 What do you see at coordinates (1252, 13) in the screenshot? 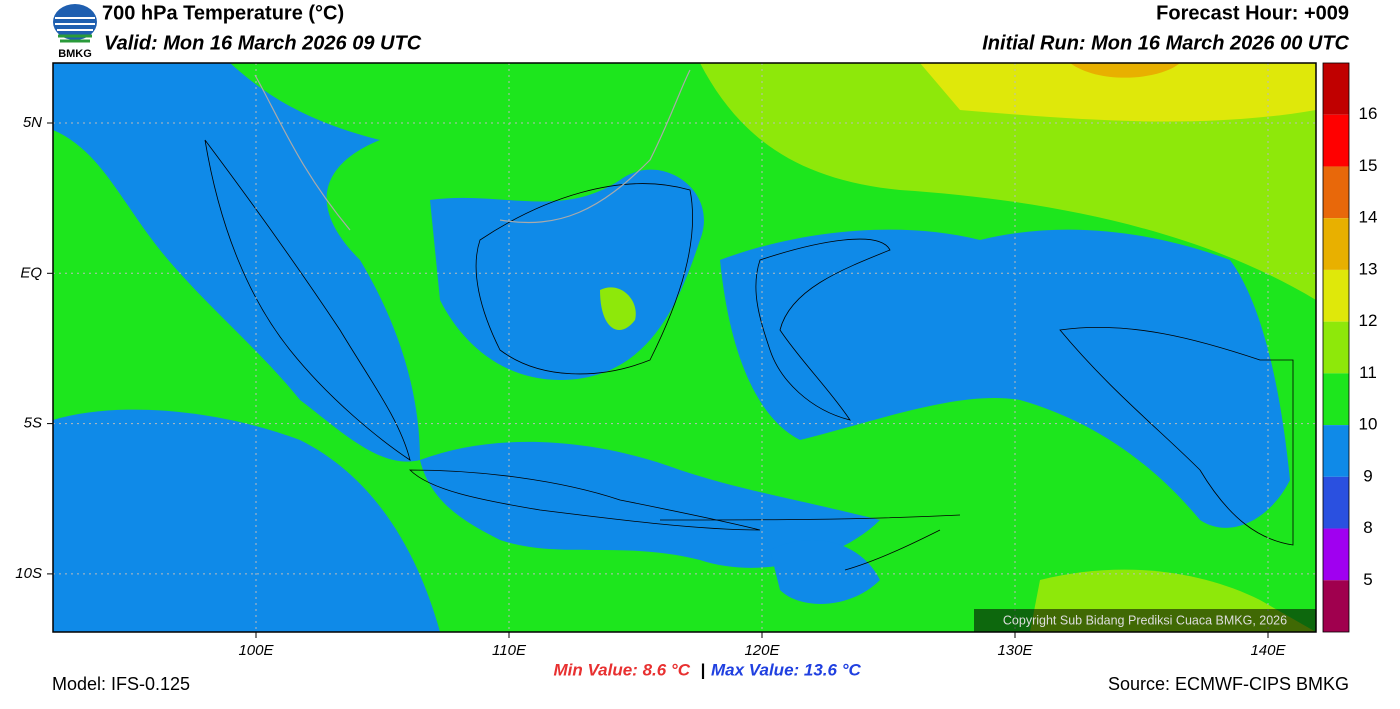
I see `forecast-hour: Forecast Hour: +009` at bounding box center [1252, 13].